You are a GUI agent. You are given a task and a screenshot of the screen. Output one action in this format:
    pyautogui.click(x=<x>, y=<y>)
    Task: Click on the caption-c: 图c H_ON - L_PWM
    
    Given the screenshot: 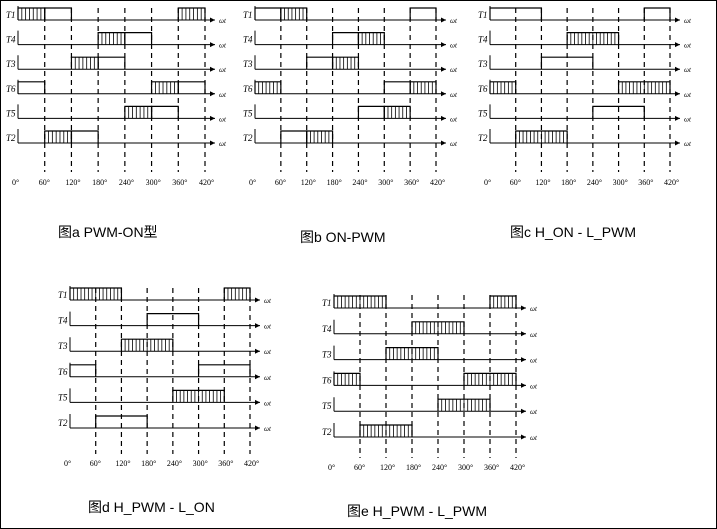 What is the action you would take?
    pyautogui.click(x=573, y=232)
    